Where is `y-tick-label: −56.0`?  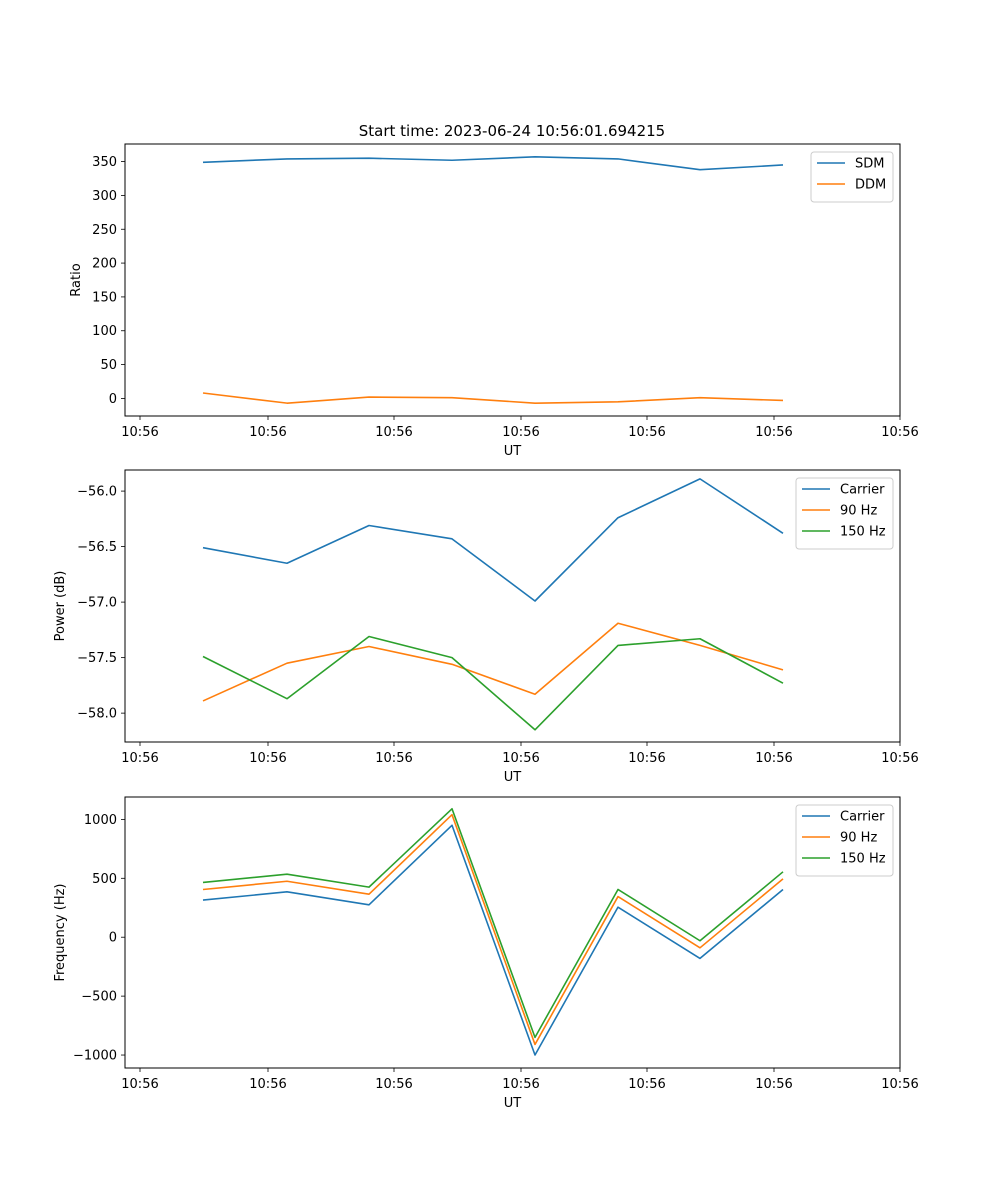 y-tick-label: −56.0 is located at coordinates (97, 492).